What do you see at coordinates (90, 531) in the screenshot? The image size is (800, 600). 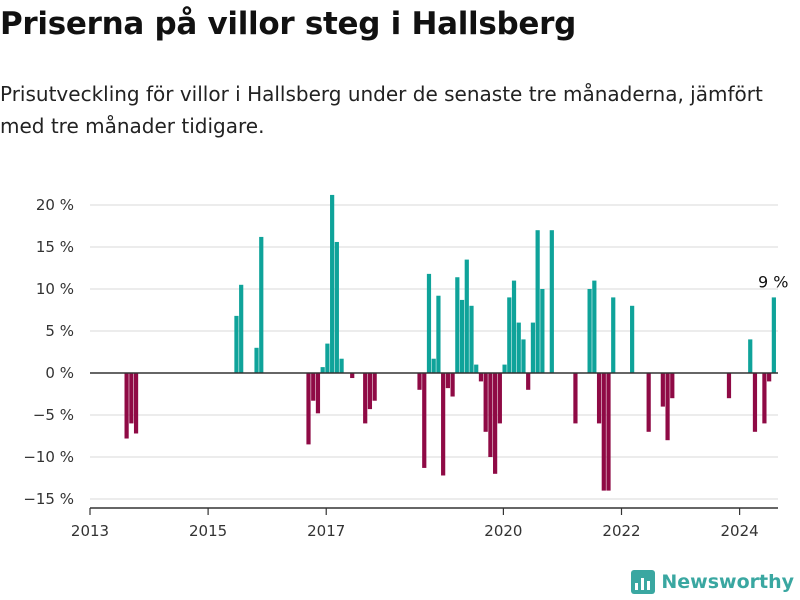 I see `x-tick-label: 2013` at bounding box center [90, 531].